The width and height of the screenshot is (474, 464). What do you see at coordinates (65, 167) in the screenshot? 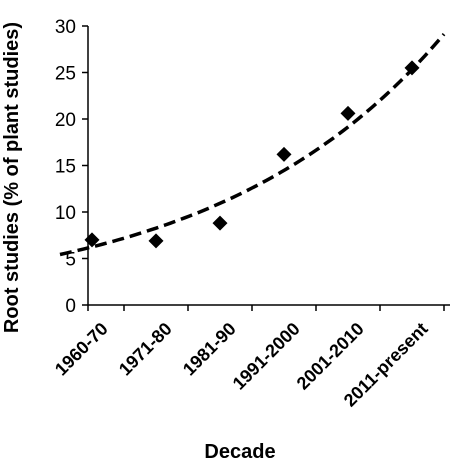
I see `y-tick-label: 15` at bounding box center [65, 167].